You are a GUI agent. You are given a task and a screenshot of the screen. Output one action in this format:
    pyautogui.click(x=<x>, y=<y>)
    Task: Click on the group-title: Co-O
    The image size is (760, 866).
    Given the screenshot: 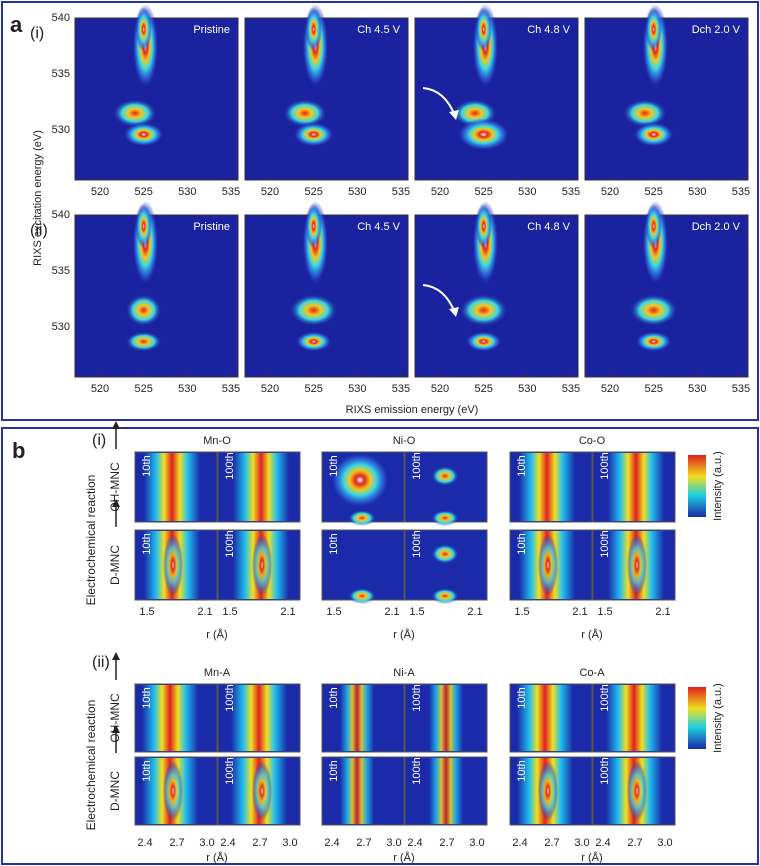 What is the action you would take?
    pyautogui.click(x=592, y=441)
    